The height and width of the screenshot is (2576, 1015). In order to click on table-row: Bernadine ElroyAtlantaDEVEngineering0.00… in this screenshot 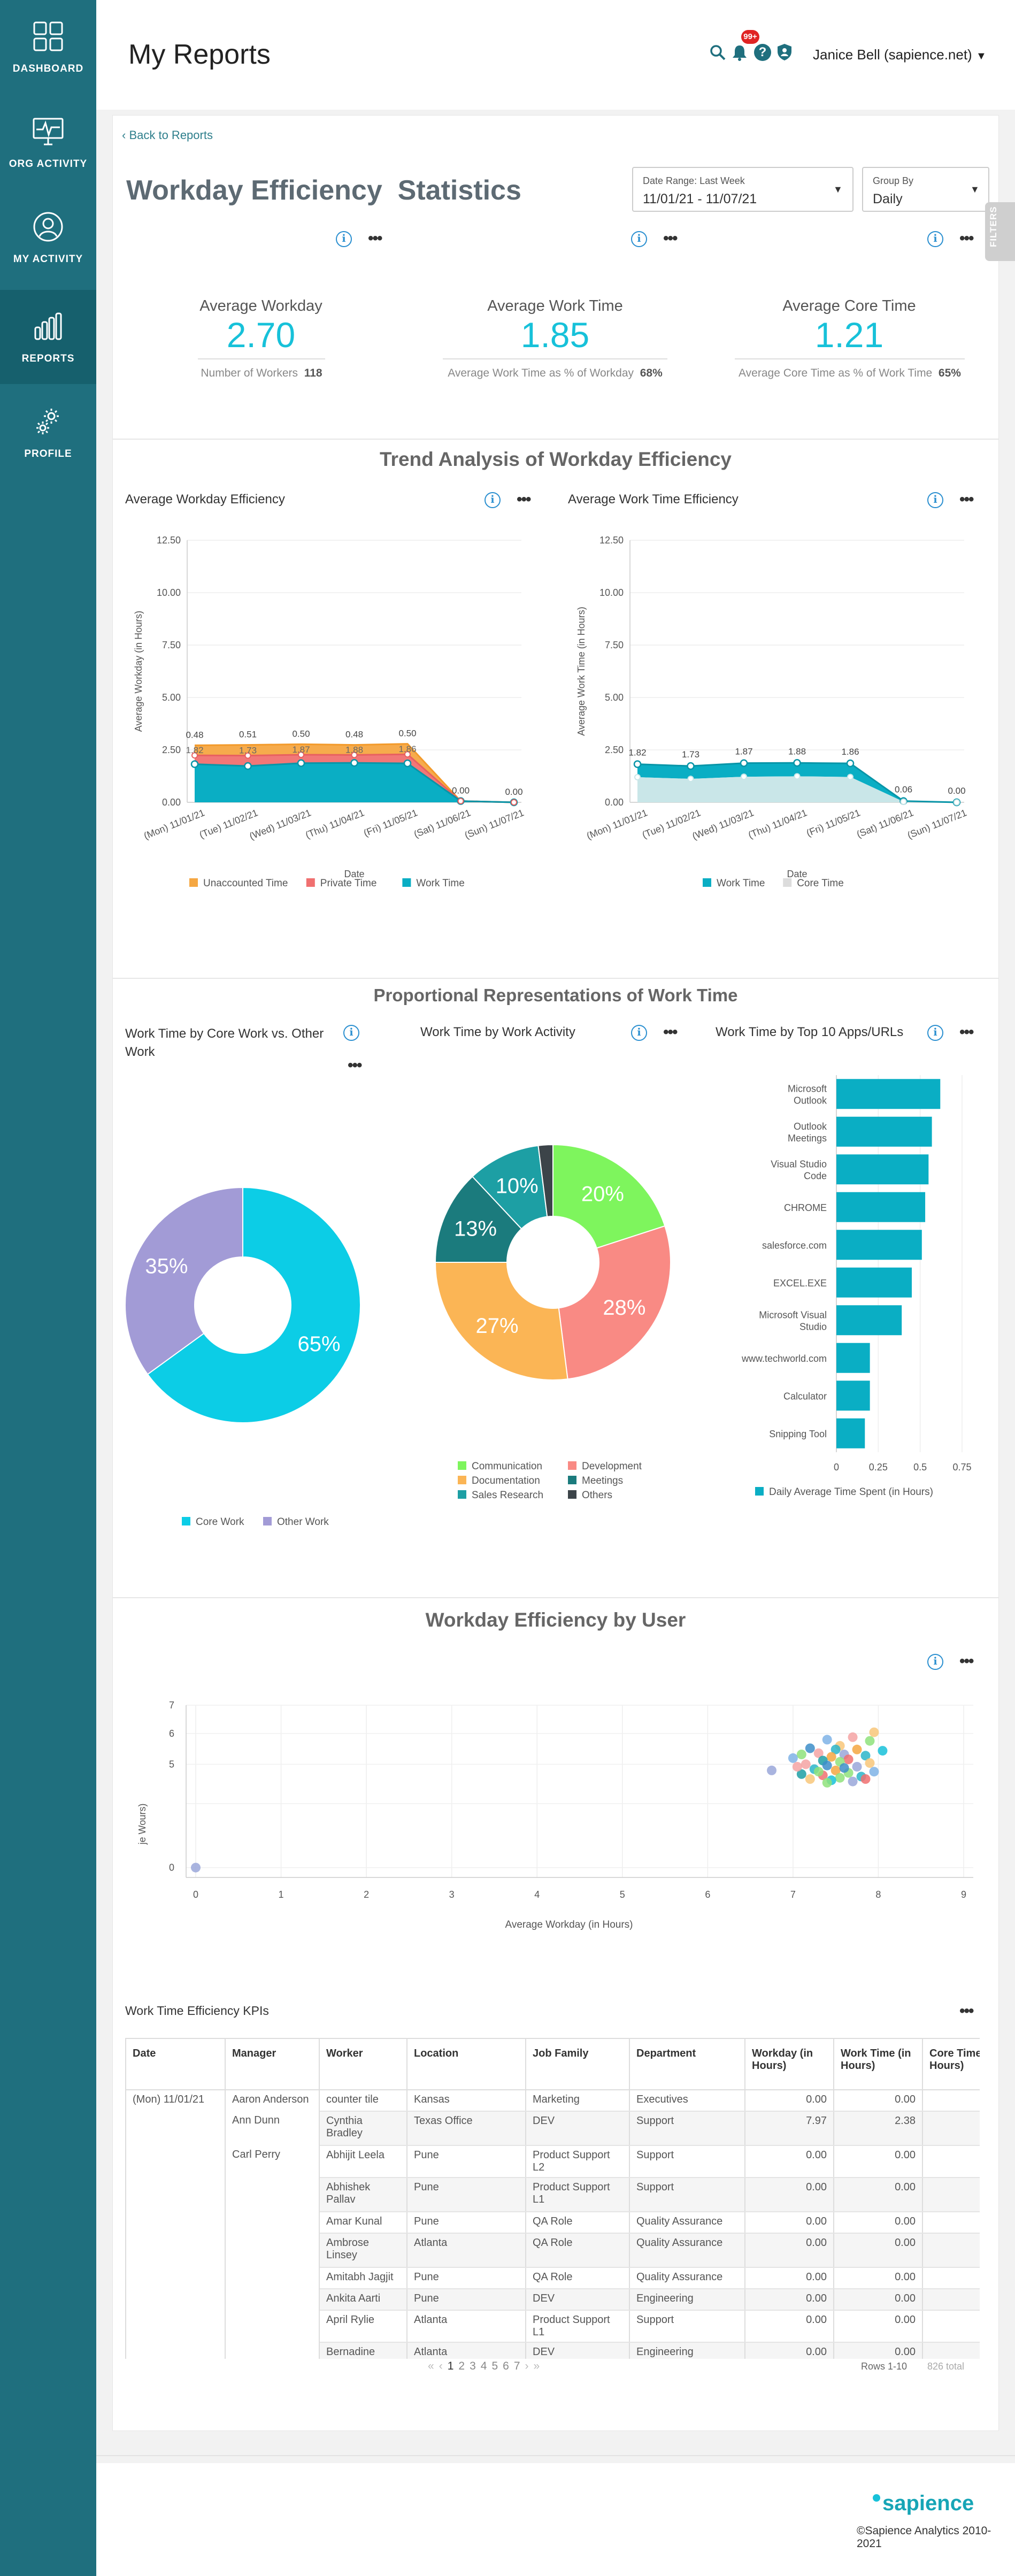, I will do `click(552, 2350)`.